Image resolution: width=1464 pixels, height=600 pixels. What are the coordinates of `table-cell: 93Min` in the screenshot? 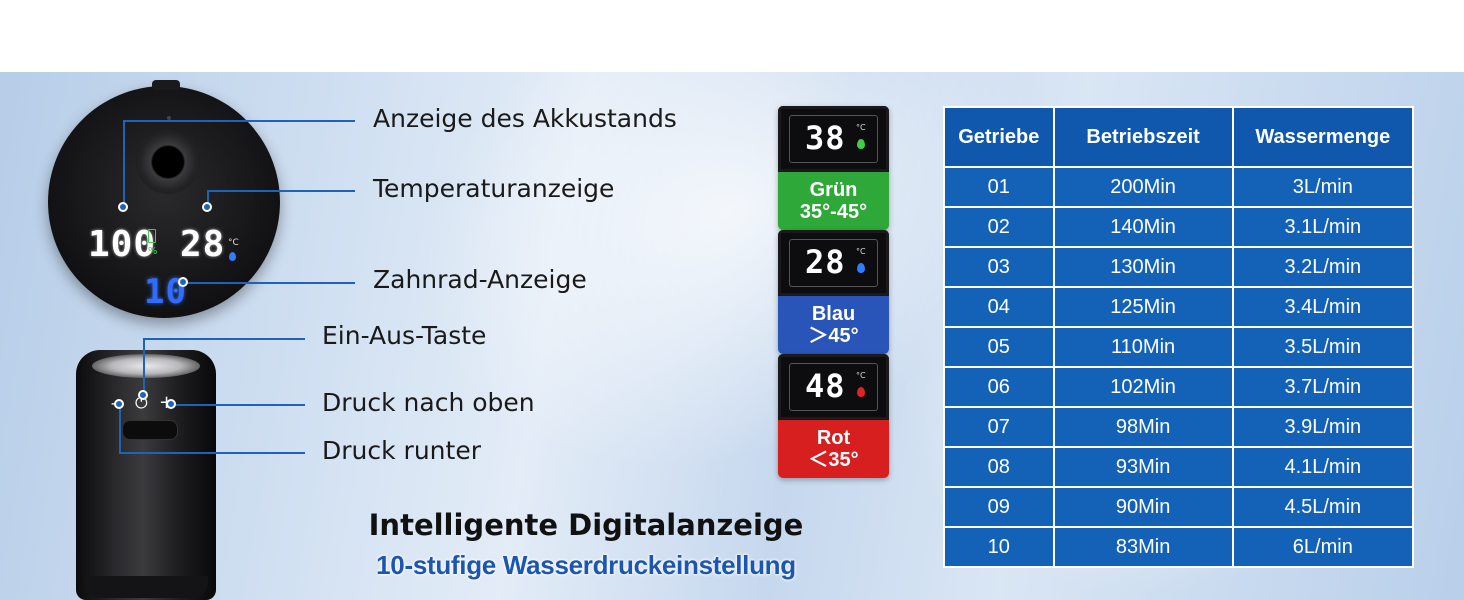 It's located at (1143, 467).